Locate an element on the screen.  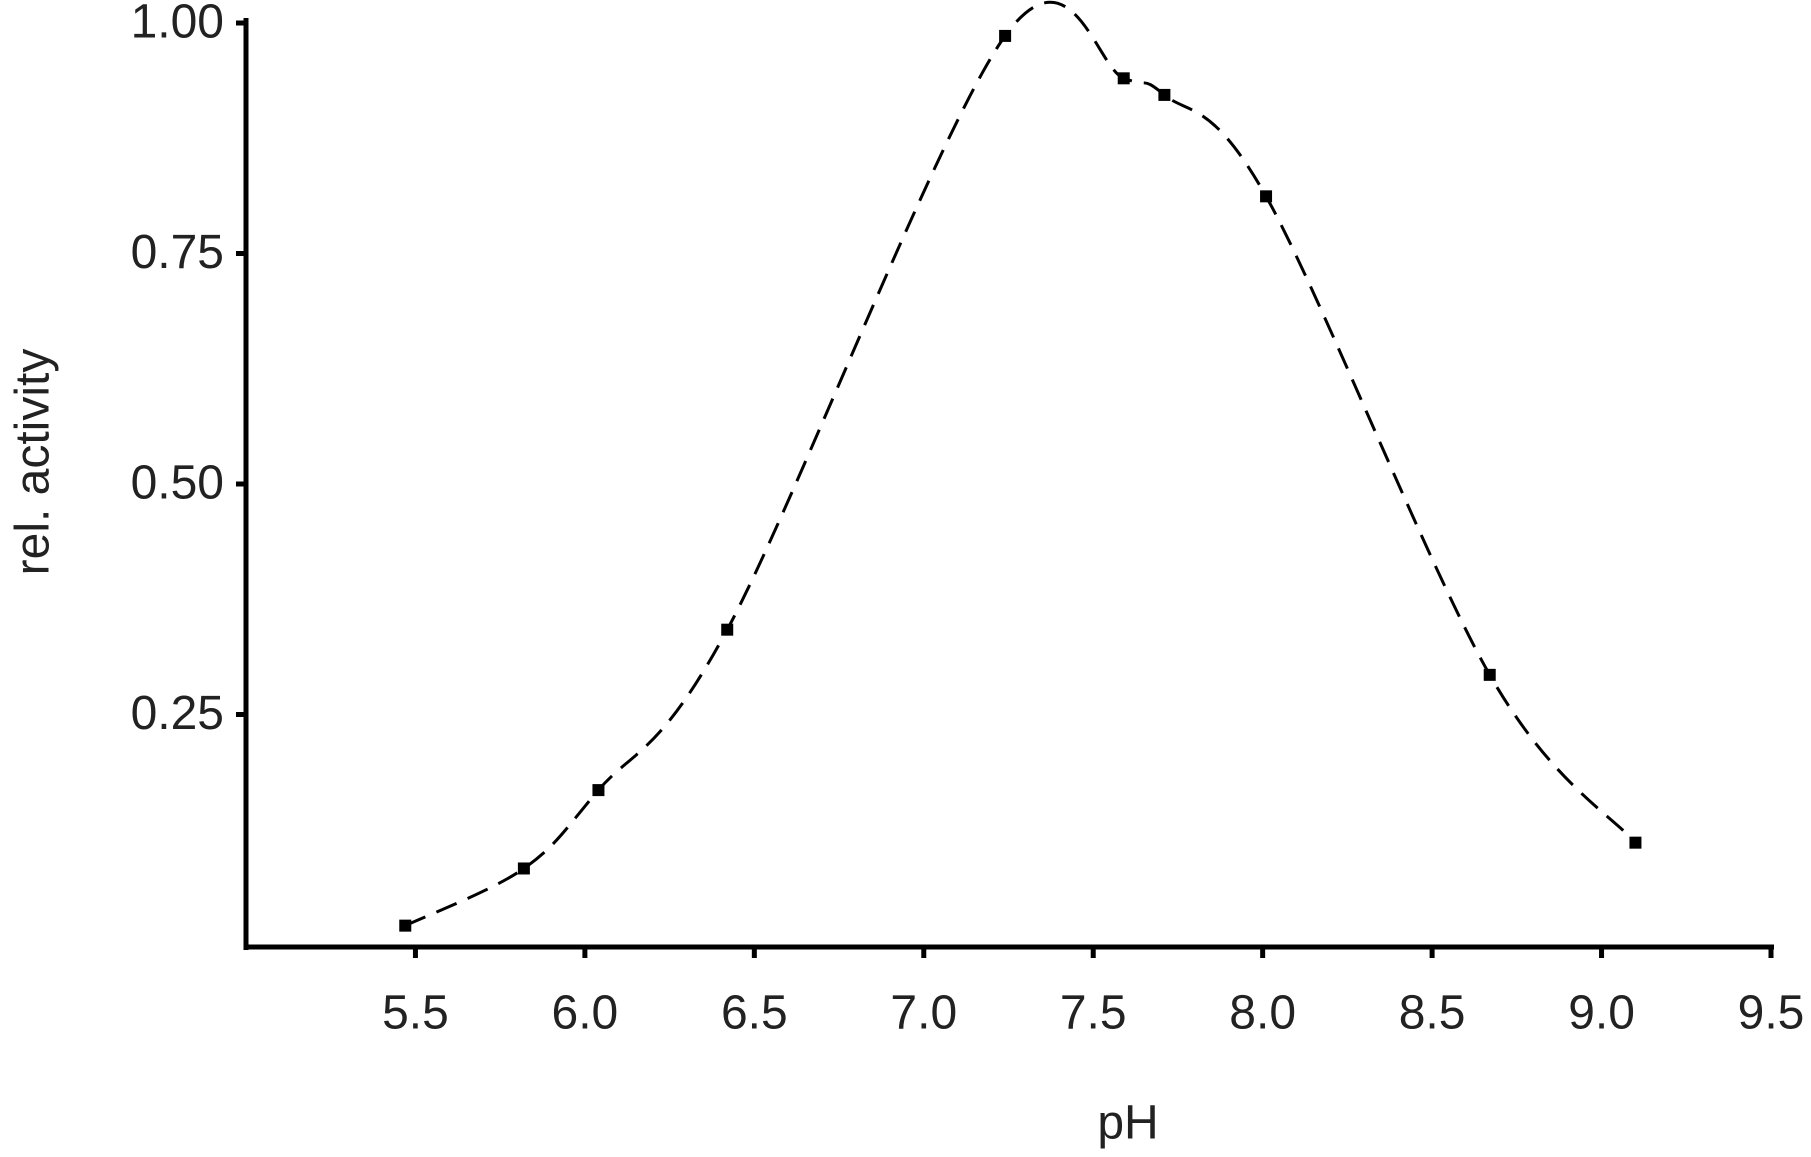
x-axis-label: pH is located at coordinates (1127, 1123).